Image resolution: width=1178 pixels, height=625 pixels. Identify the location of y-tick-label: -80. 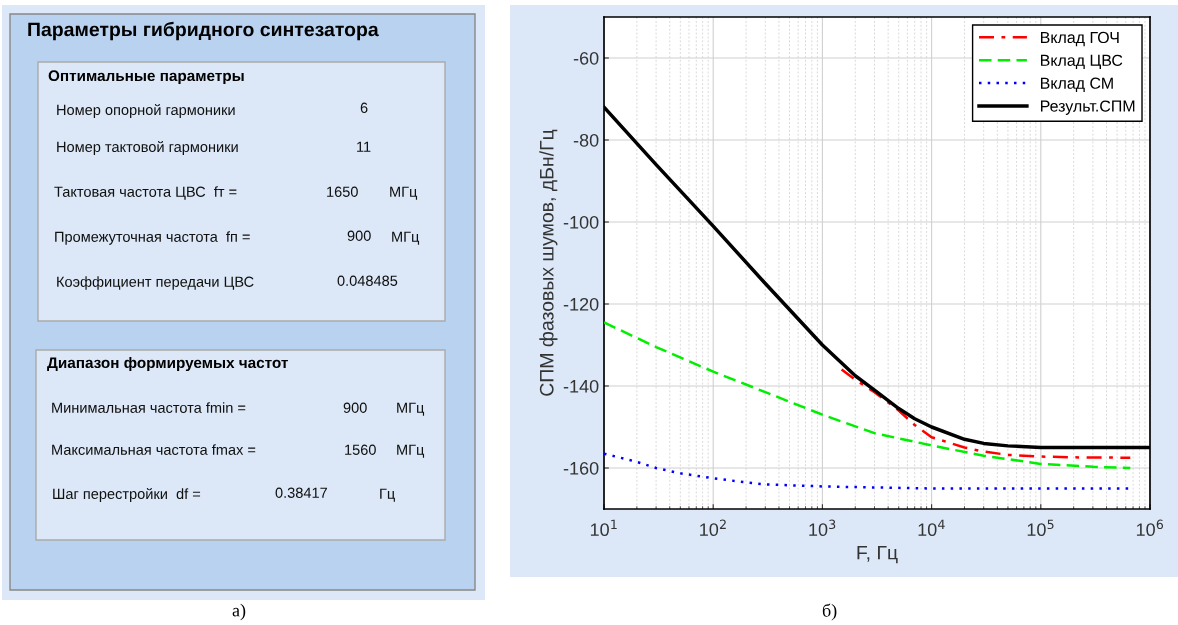
(586, 140).